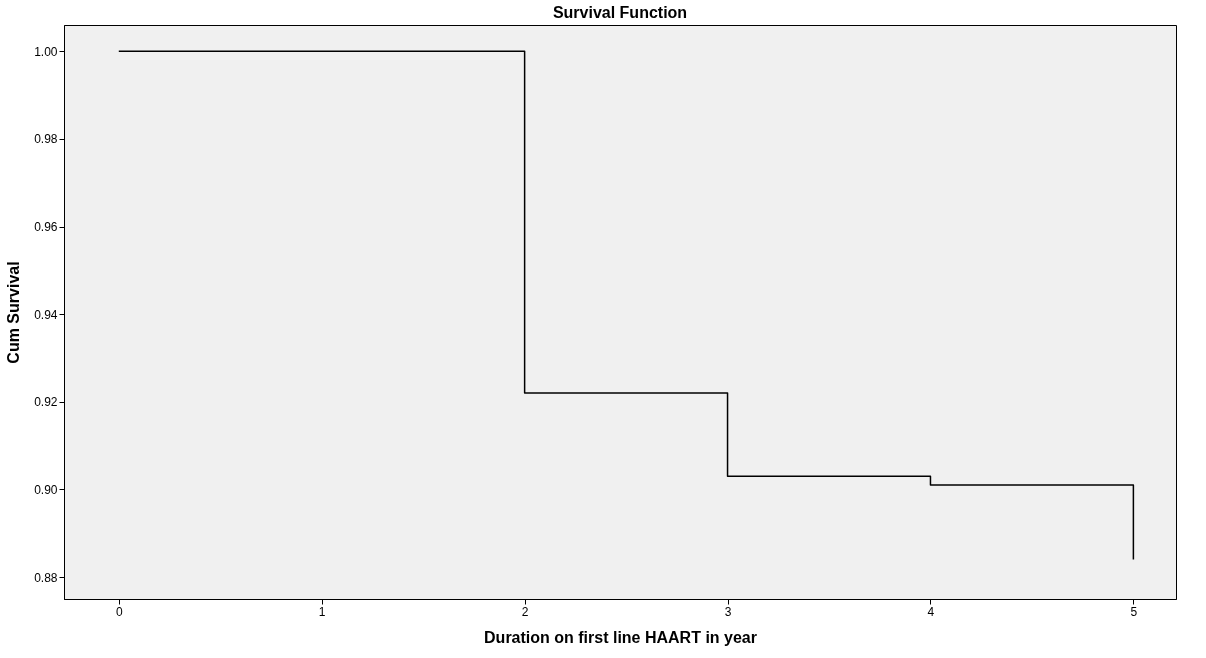 This screenshot has width=1206, height=658. I want to click on y-tick-label: 0.98, so click(46, 139).